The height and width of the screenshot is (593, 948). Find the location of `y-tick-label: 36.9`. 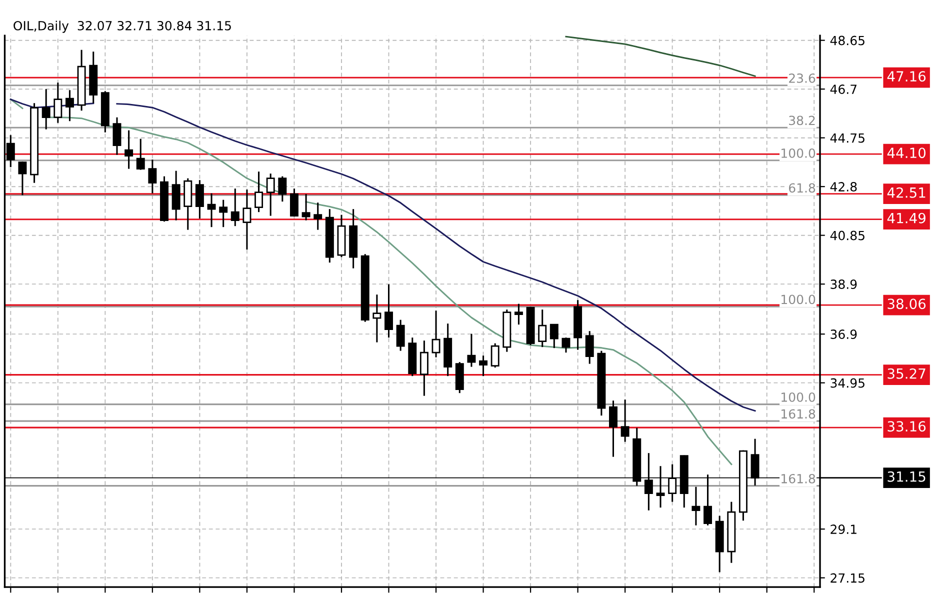

y-tick-label: 36.9 is located at coordinates (843, 334).